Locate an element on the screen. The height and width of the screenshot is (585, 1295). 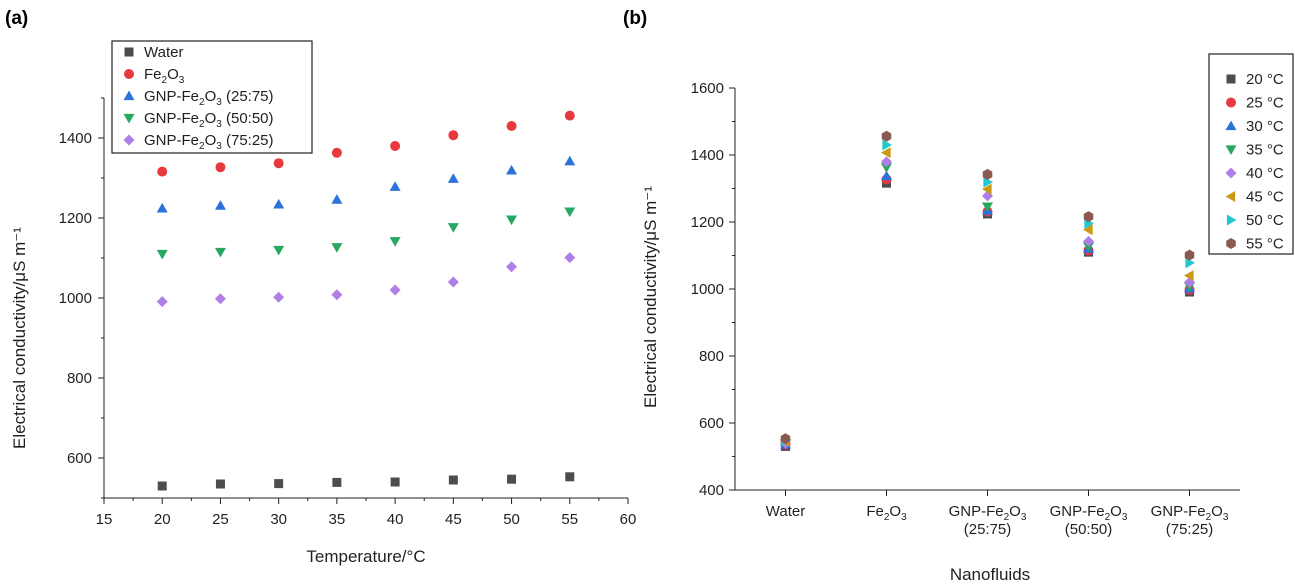
panel-b-label: (b) is located at coordinates (635, 18).